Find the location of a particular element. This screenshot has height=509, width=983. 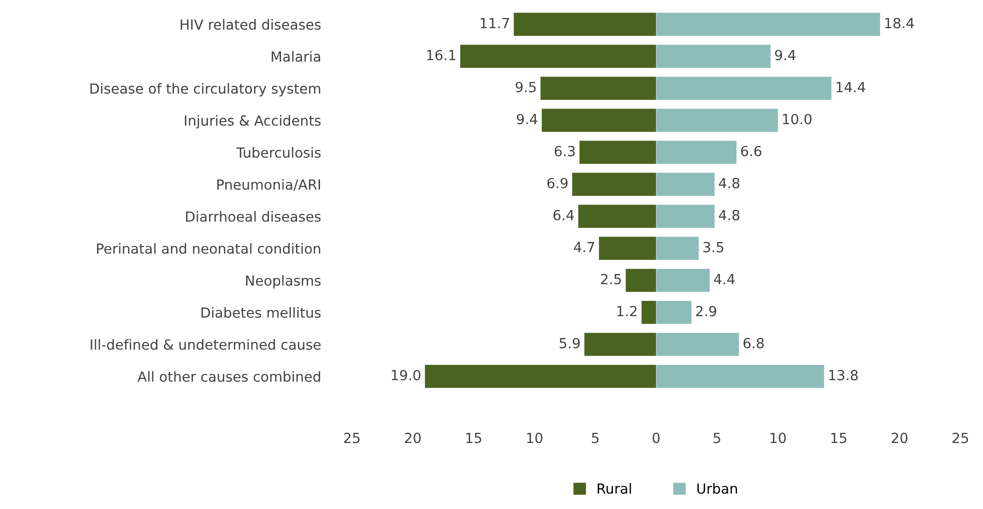

data-label: 4.7 is located at coordinates (584, 247).